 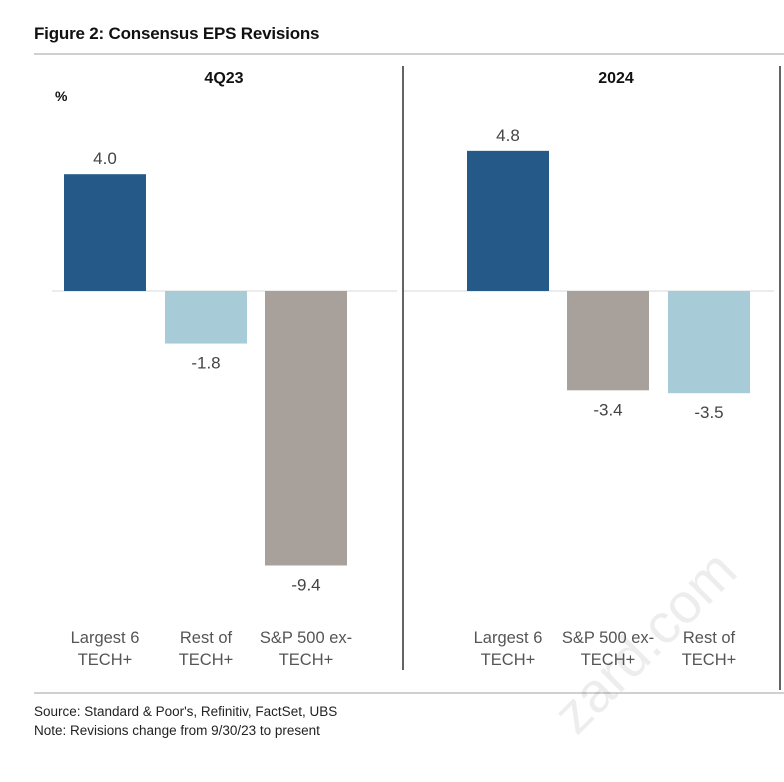 I want to click on panel-title: 2024, so click(x=616, y=78).